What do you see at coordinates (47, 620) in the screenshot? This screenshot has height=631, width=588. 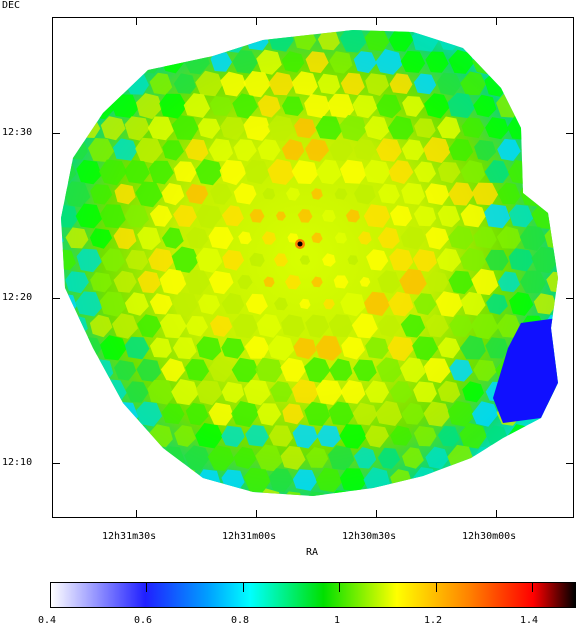 I see `colorbar-tick-label: 0.4` at bounding box center [47, 620].